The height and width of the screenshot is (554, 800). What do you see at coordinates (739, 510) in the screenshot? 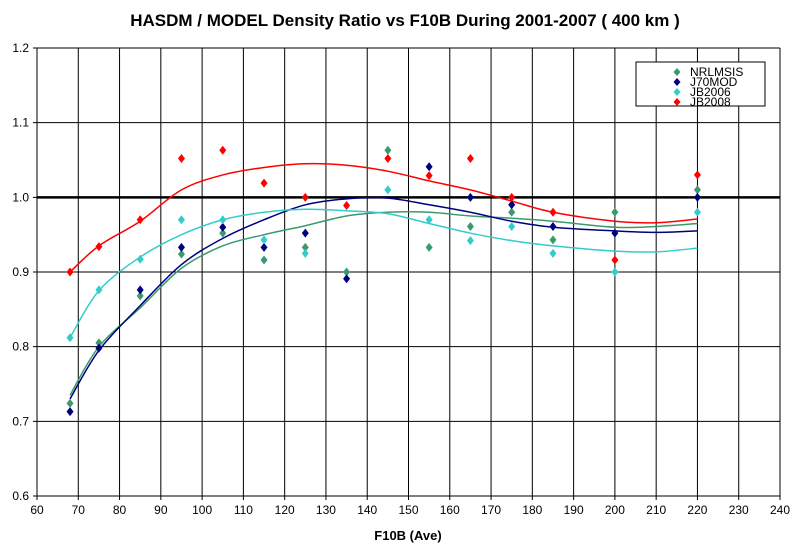
I see `x-tick-label: 230` at bounding box center [739, 510].